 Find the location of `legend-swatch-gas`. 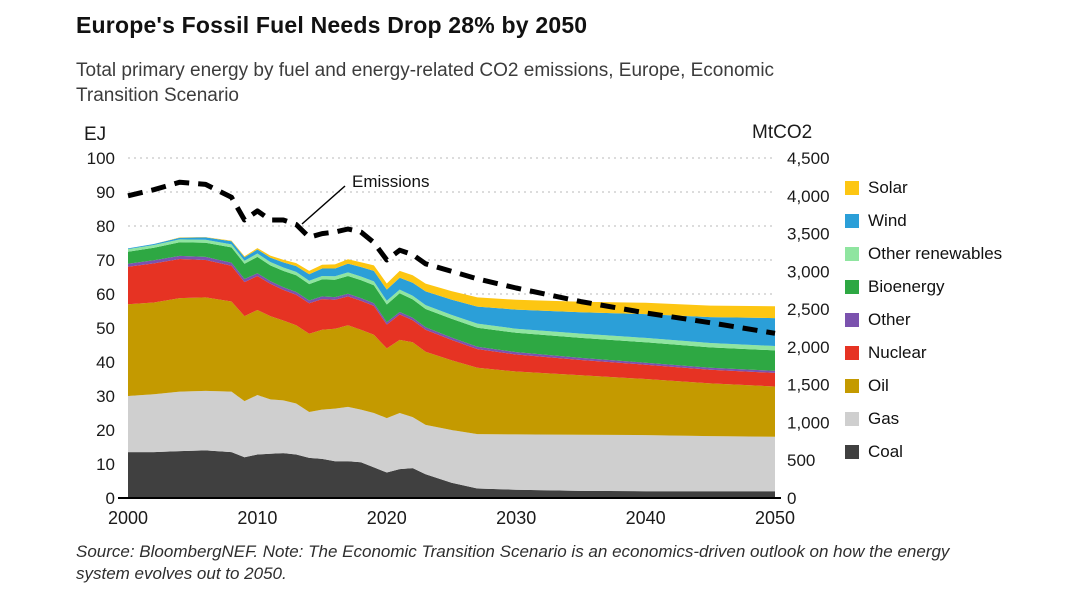

legend-swatch-gas is located at coordinates (852, 419).